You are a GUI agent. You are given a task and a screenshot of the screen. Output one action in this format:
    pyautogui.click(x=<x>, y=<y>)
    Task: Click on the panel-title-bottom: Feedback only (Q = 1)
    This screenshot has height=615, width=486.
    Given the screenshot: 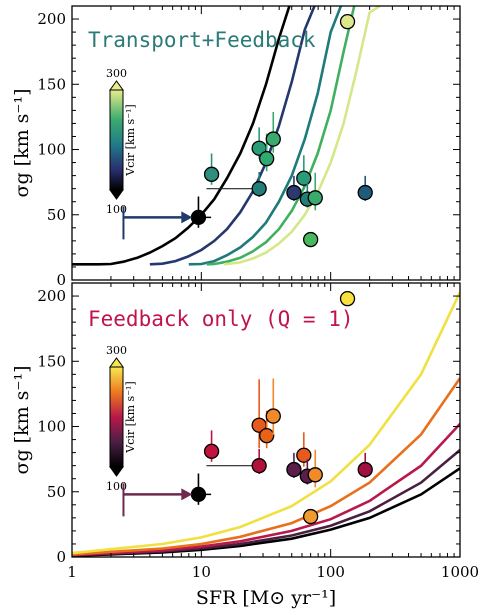 What is the action you would take?
    pyautogui.click(x=221, y=319)
    